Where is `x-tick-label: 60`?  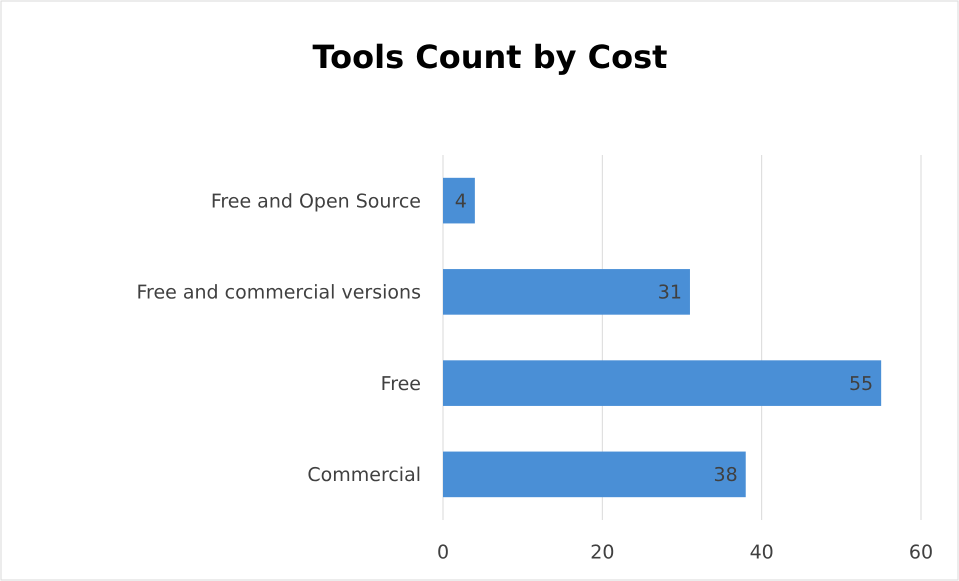 x-tick-label: 60 is located at coordinates (921, 553).